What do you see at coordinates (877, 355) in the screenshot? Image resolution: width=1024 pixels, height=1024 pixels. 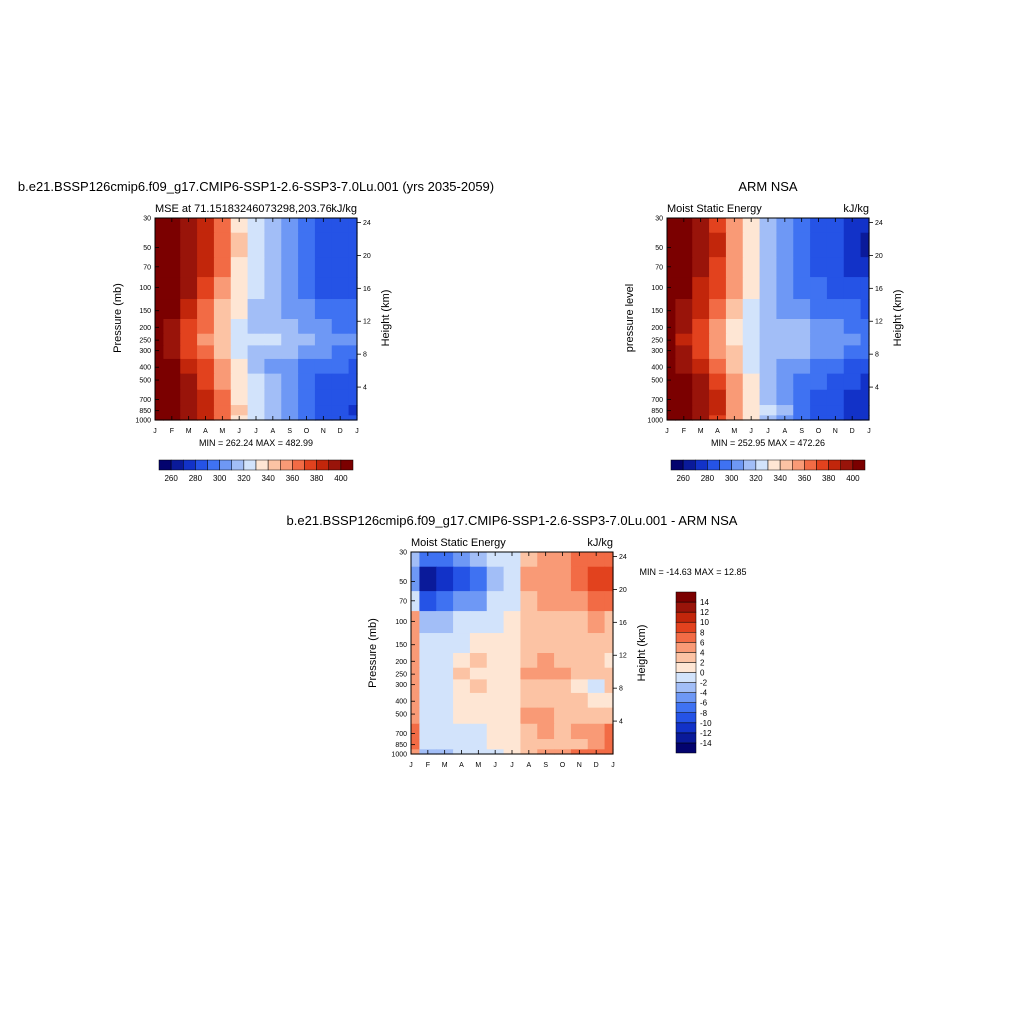 I see `height-tick-label: 8` at bounding box center [877, 355].